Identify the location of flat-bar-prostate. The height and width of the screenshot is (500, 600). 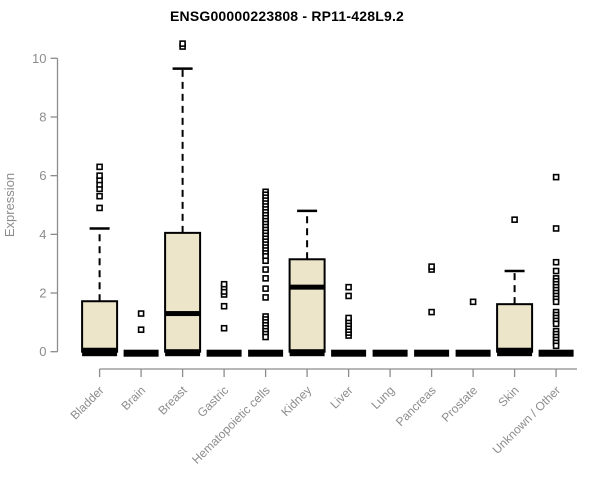
(473, 353).